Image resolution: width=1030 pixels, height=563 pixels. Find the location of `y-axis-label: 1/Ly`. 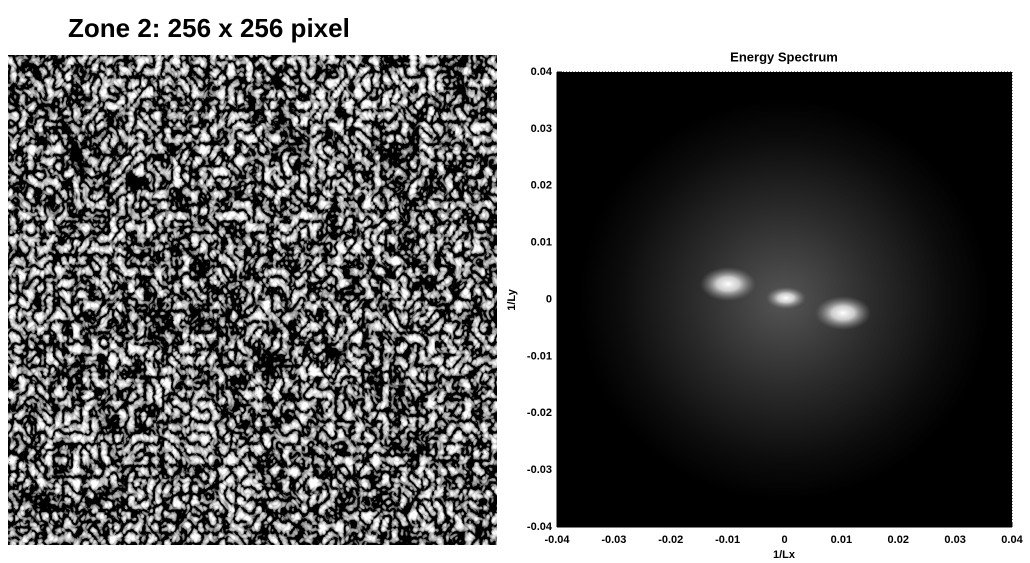

y-axis-label: 1/Ly is located at coordinates (512, 299).